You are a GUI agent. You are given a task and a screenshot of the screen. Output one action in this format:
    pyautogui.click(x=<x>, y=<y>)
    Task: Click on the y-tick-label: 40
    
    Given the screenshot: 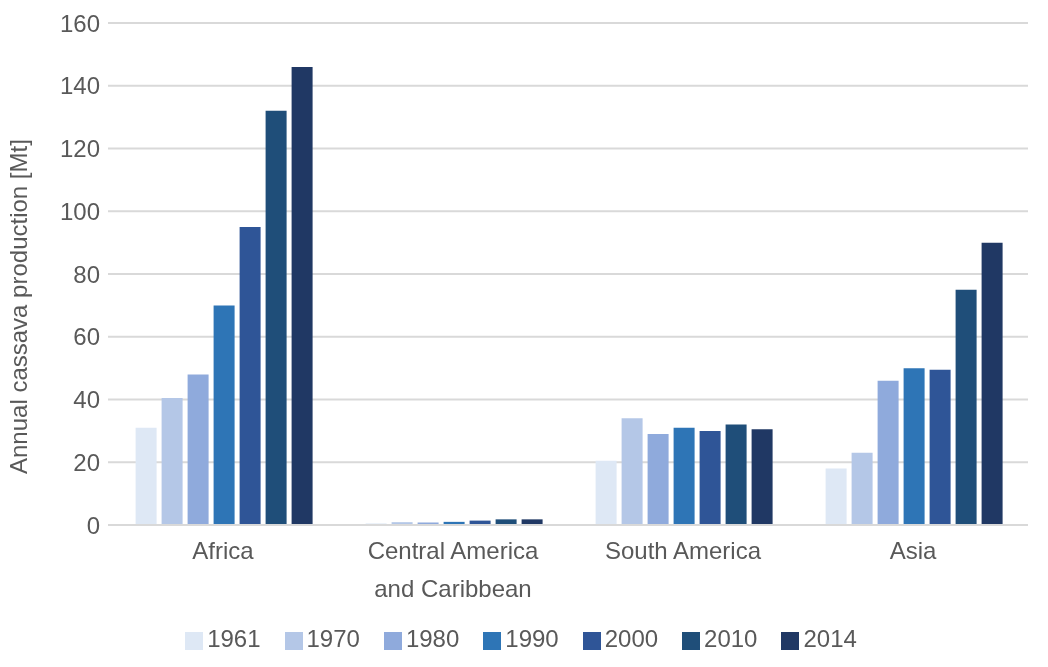 What is the action you would take?
    pyautogui.click(x=86, y=400)
    